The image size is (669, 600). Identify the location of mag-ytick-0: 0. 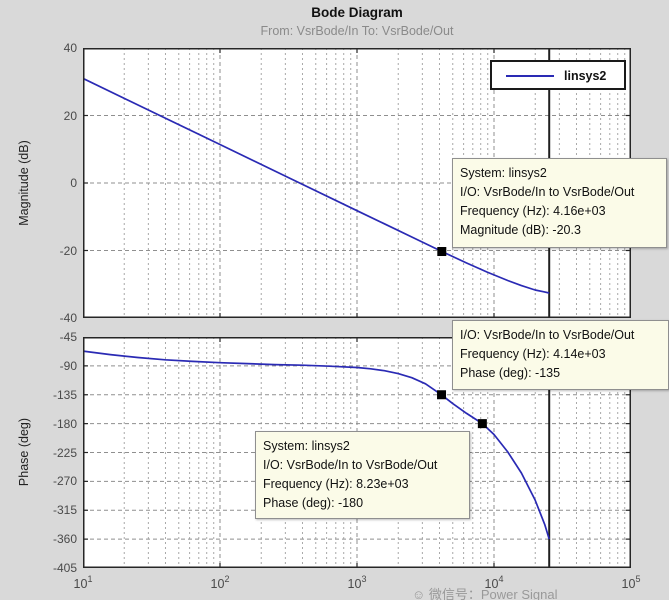
(73, 183).